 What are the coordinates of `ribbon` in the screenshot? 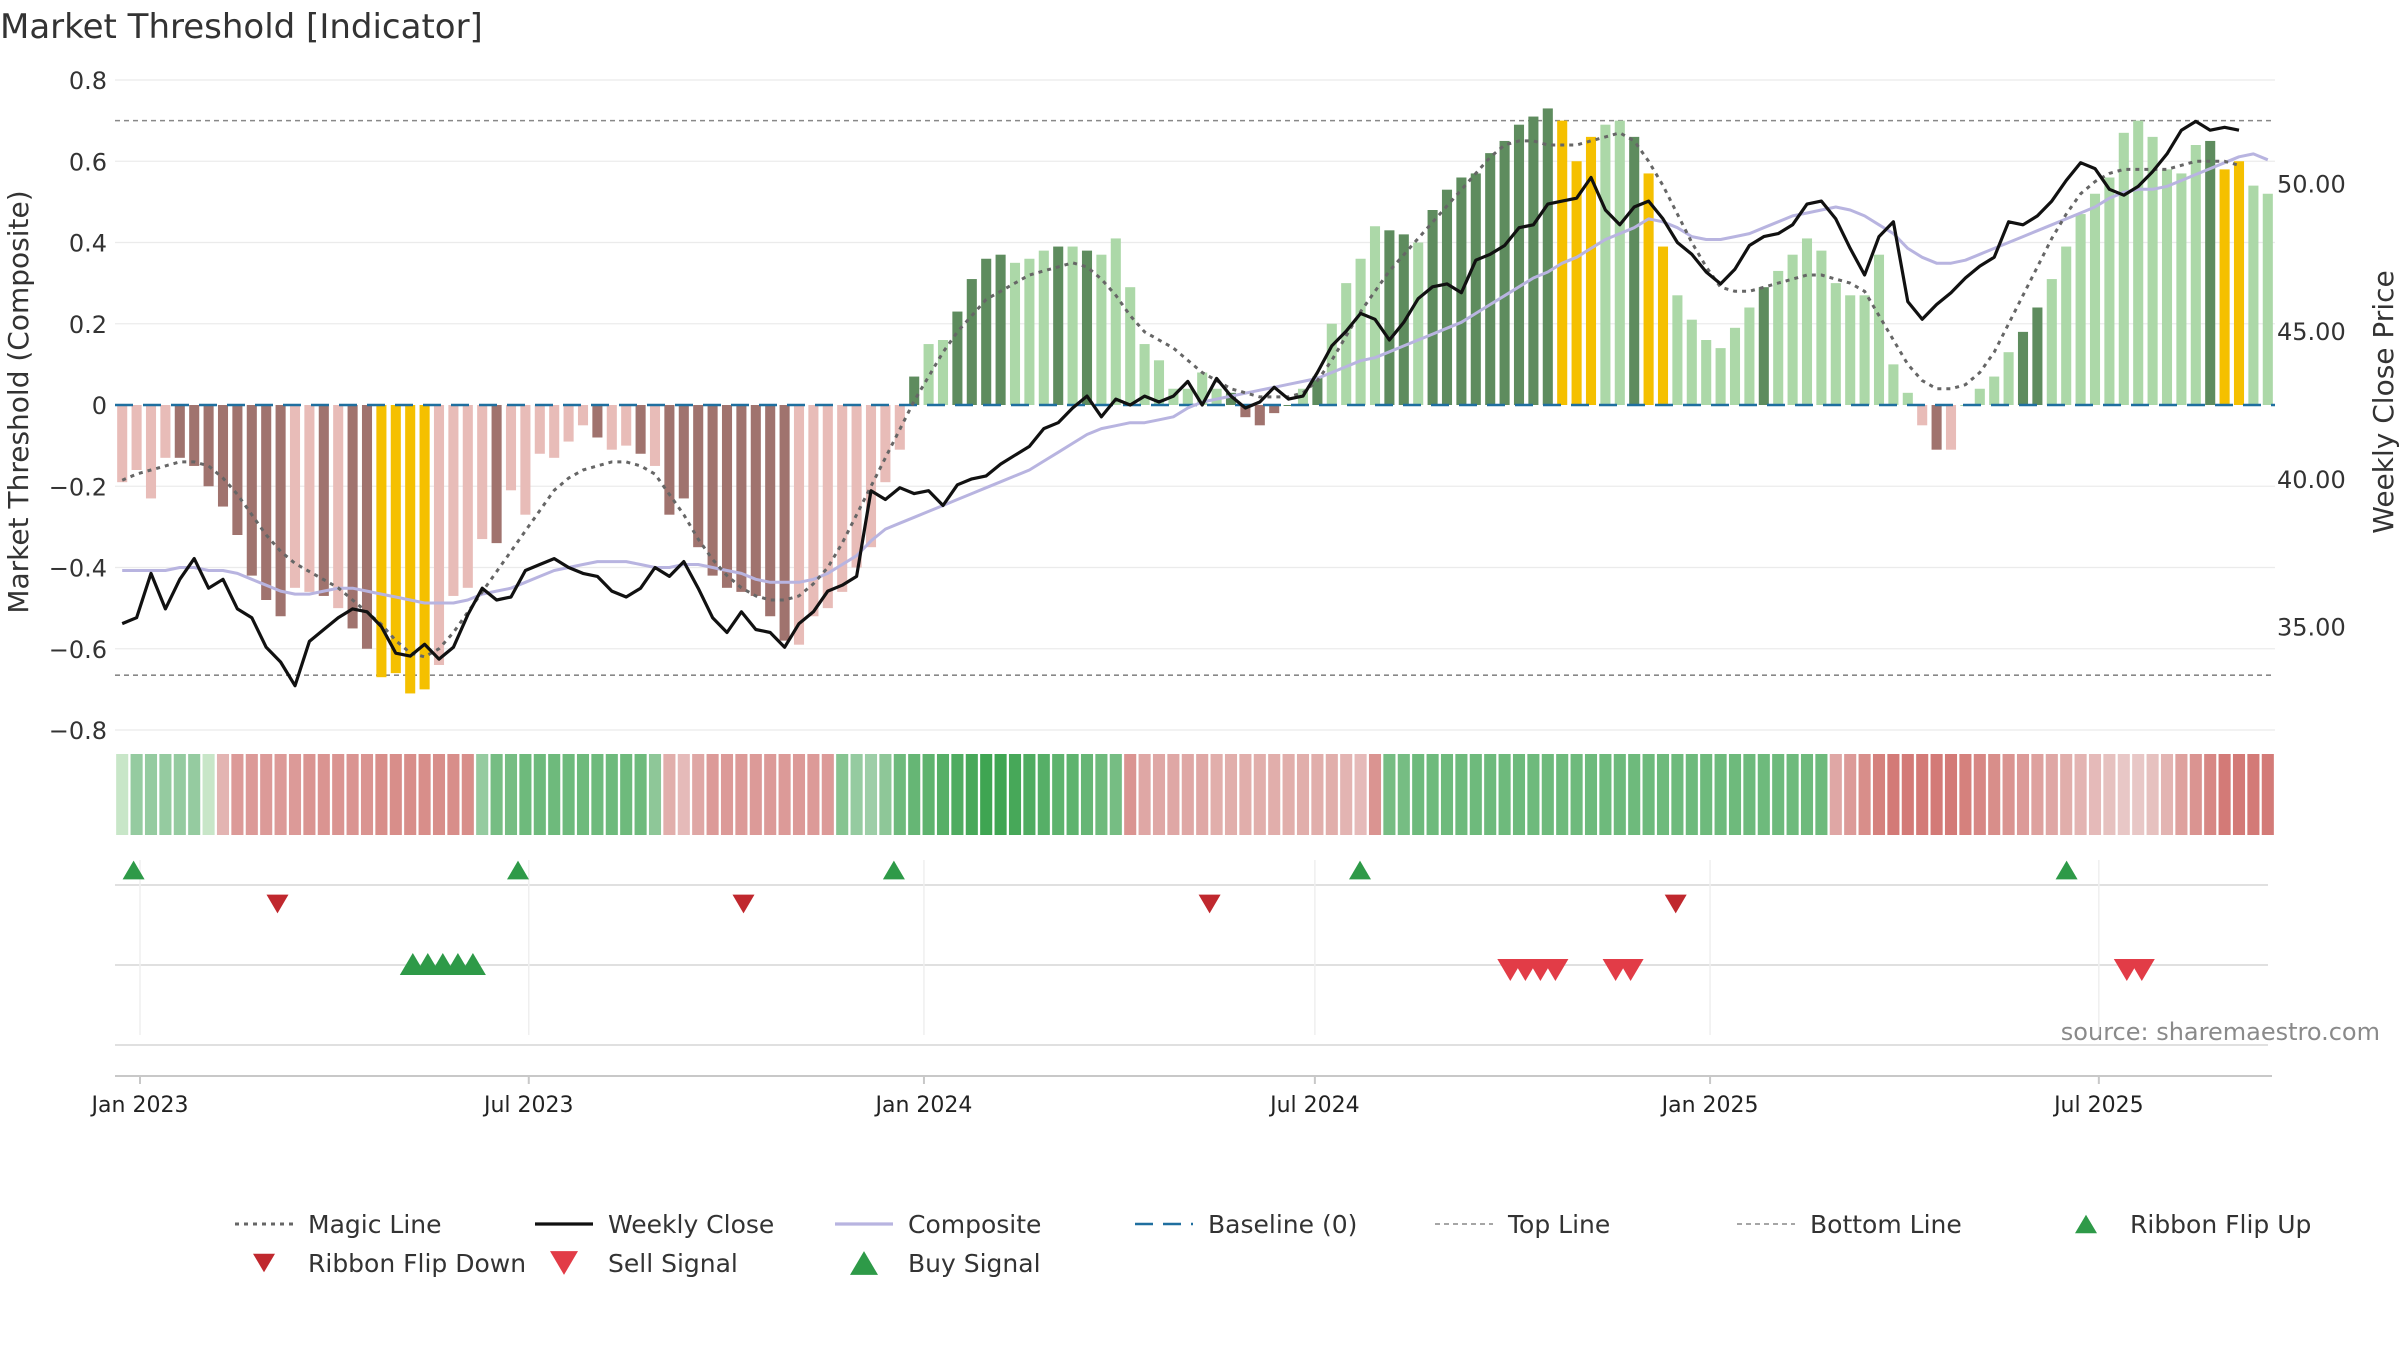 It's located at (1195, 794).